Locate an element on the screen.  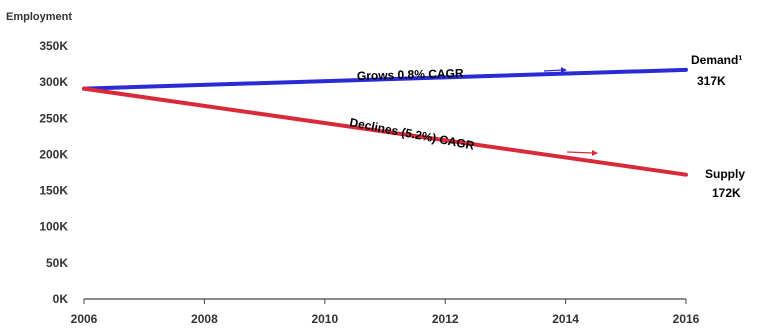
y-tick-label: 200K is located at coordinates (53, 154).